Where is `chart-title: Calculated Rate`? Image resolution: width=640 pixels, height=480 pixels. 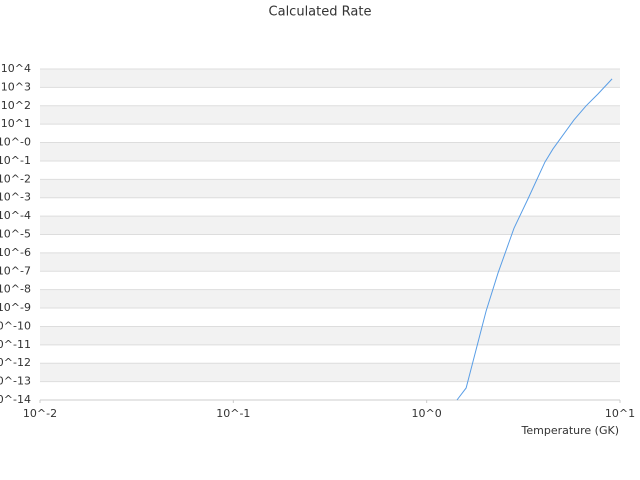 chart-title: Calculated Rate is located at coordinates (320, 12).